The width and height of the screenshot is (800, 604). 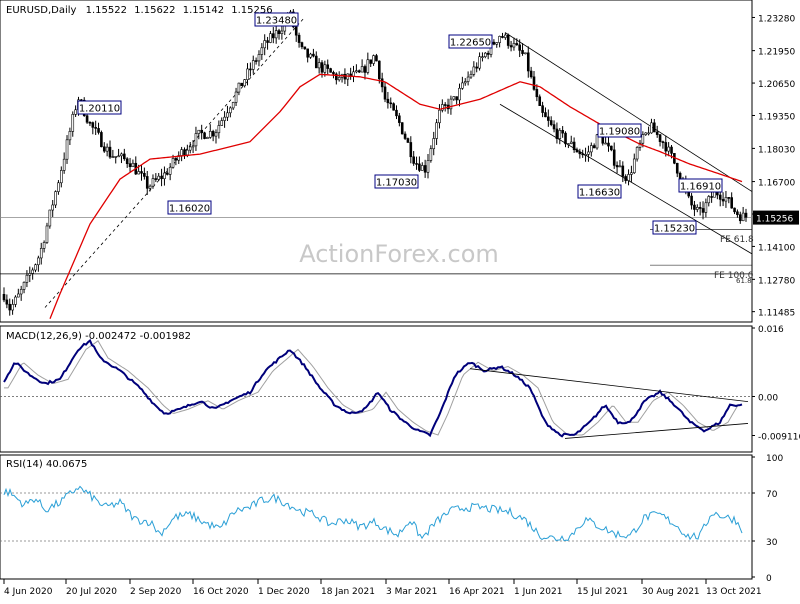 What do you see at coordinates (768, 398) in the screenshot?
I see `macd-axis-label: 0.00` at bounding box center [768, 398].